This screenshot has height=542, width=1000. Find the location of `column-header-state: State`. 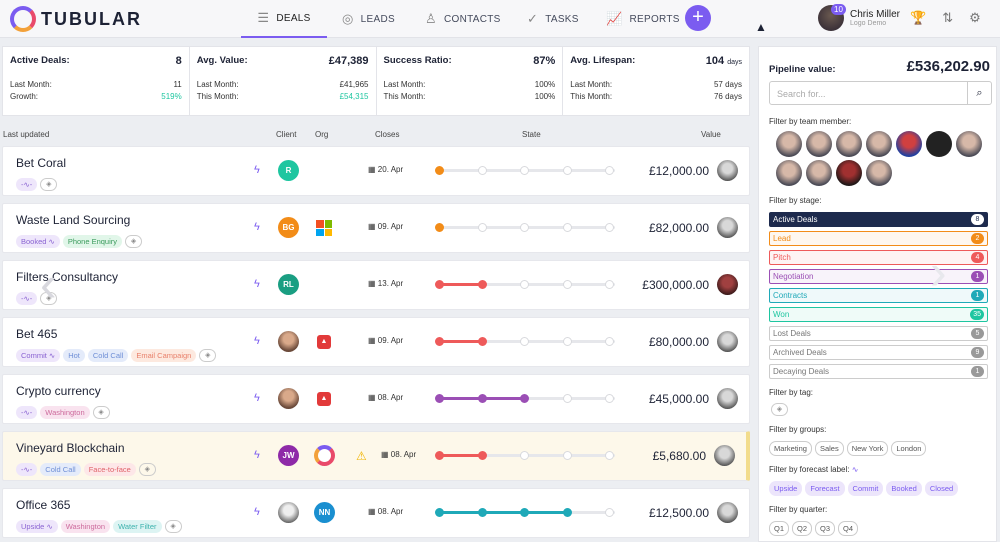

column-header-state: State is located at coordinates (531, 134).